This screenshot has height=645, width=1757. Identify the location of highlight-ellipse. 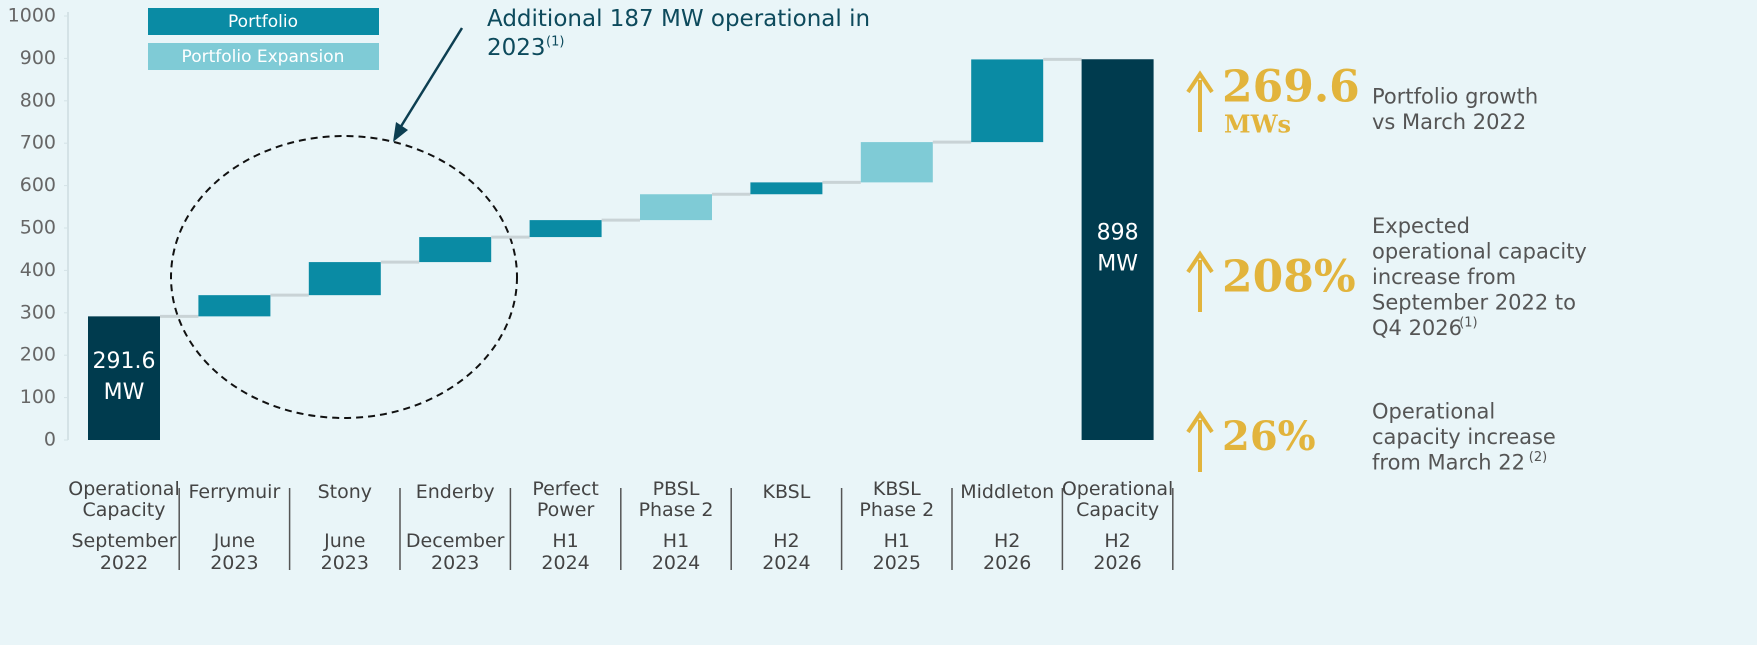
(344, 277).